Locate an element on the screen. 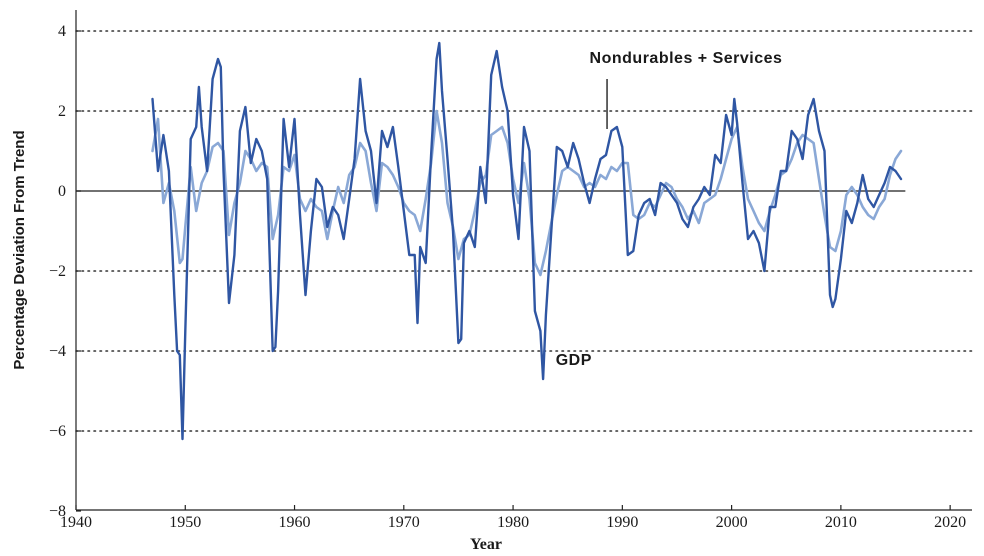 The width and height of the screenshot is (984, 556). x-tick-label: 2010 is located at coordinates (841, 522).